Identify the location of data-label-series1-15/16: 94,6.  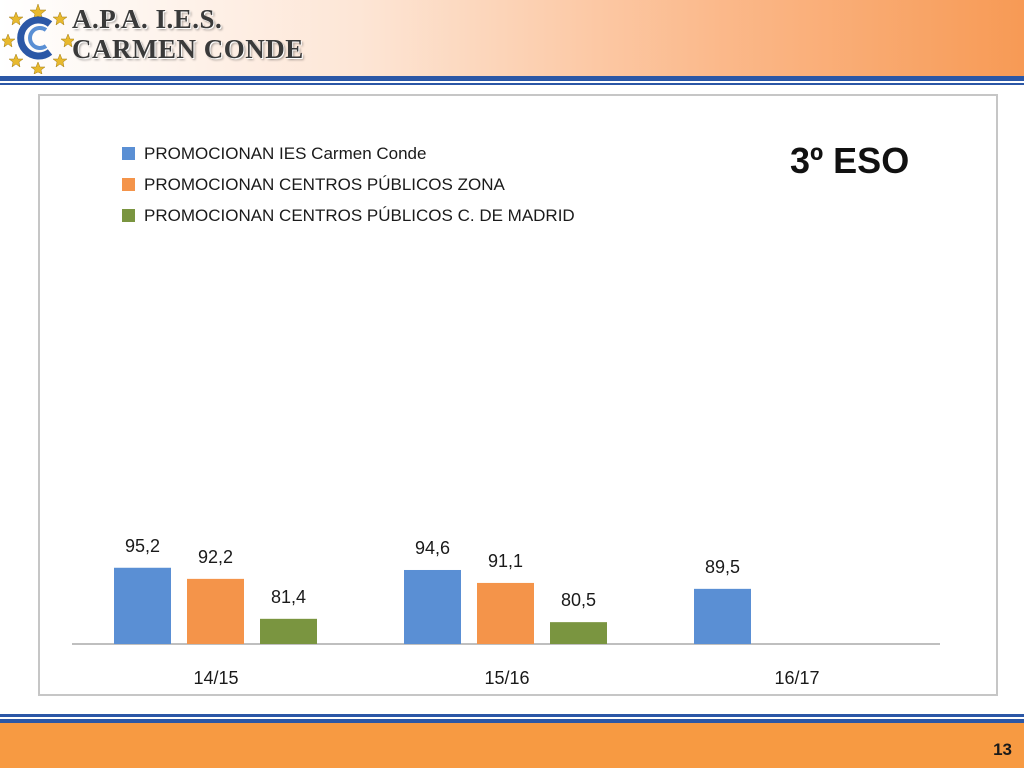
(432, 548).